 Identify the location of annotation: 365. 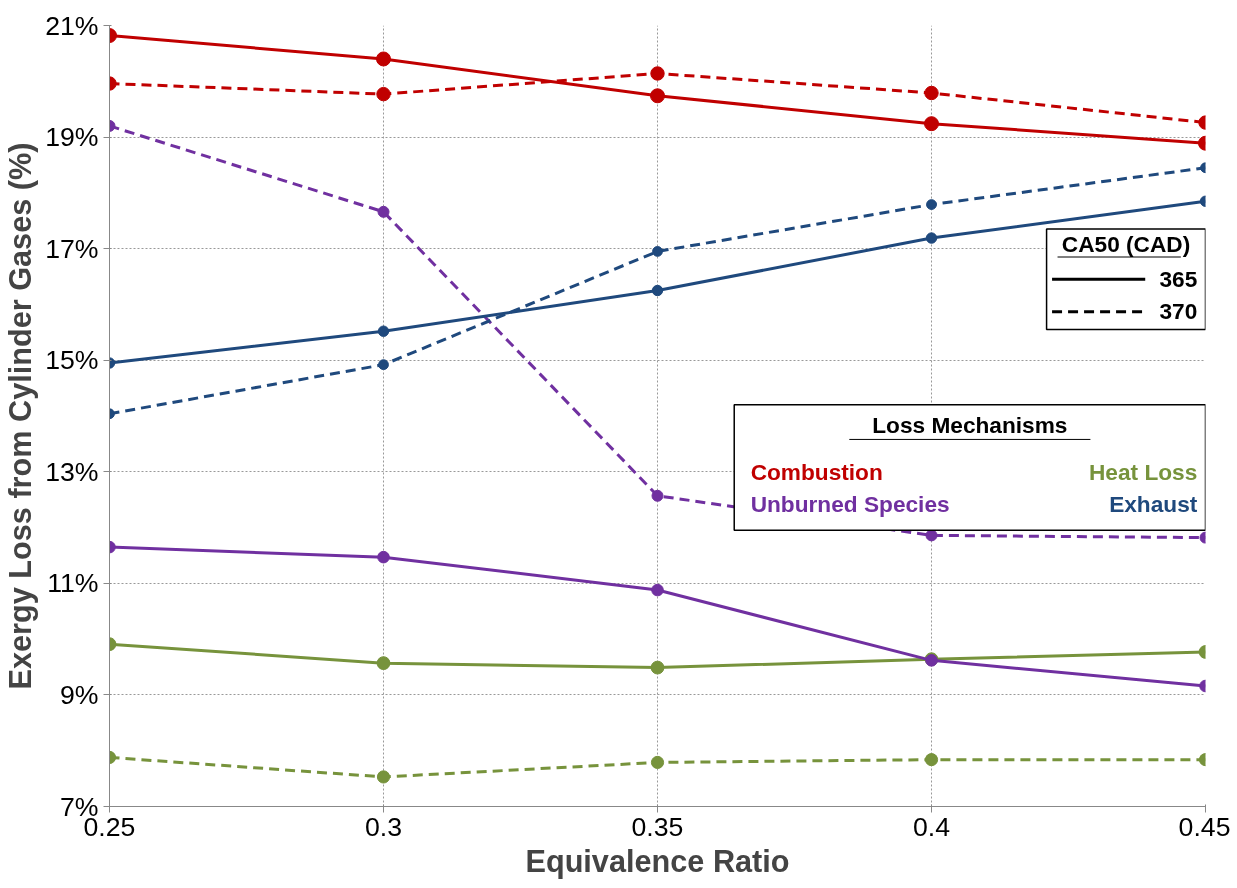
(1178, 278).